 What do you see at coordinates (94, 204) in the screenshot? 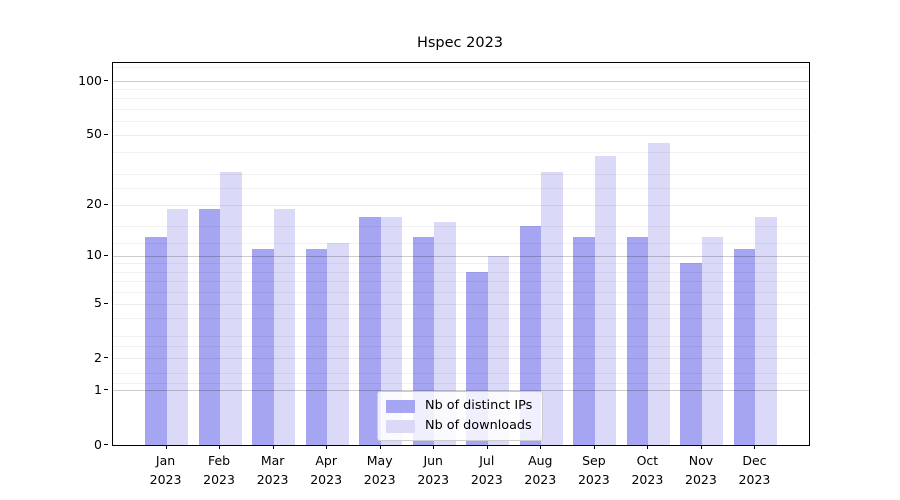
I see `y-tick-label-20: 20` at bounding box center [94, 204].